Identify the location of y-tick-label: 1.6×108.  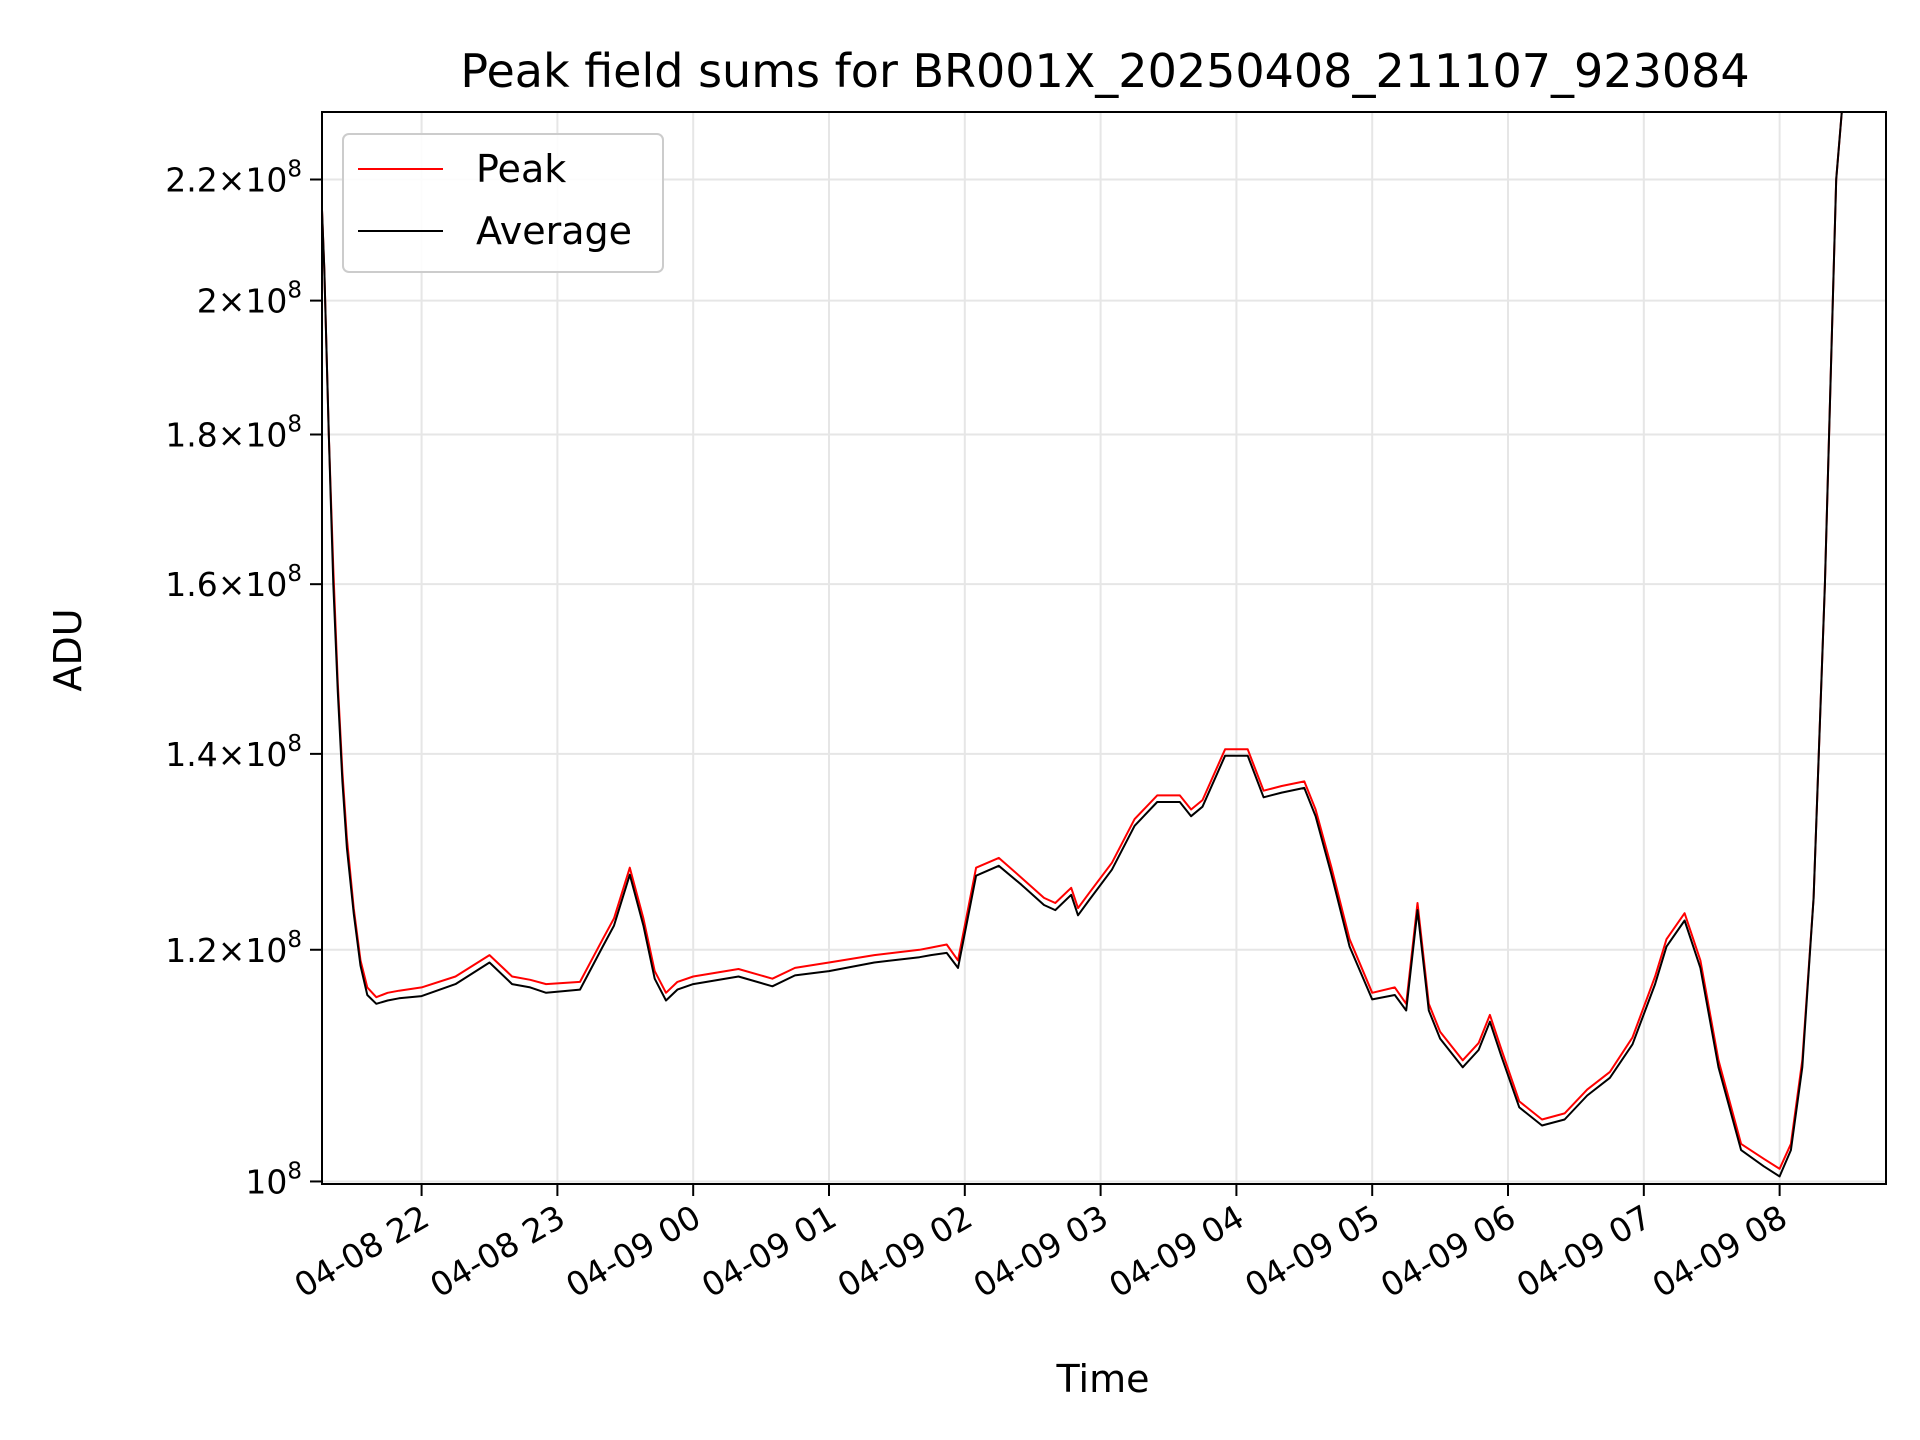
(233, 582).